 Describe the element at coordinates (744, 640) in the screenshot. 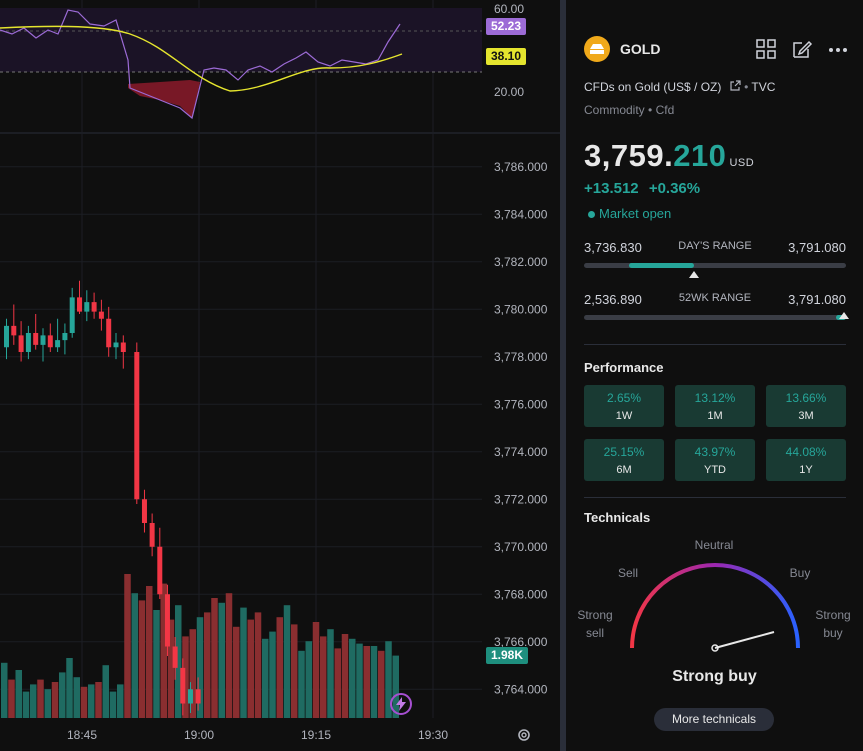

I see `gauge-needle` at that location.